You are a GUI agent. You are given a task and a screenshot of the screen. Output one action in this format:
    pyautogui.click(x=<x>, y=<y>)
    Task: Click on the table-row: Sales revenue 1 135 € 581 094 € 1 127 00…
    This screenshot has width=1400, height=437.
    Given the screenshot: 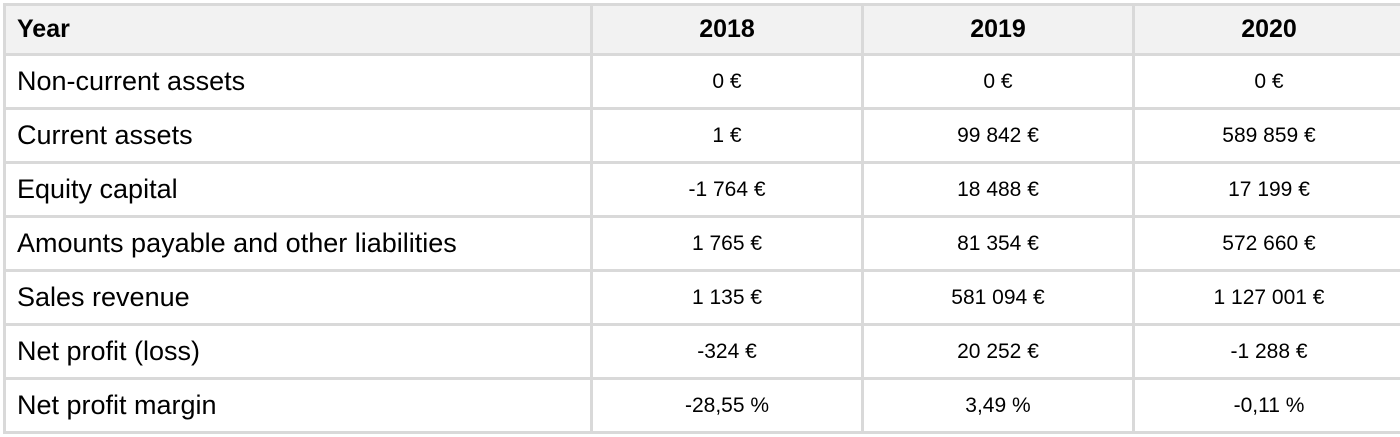 What is the action you would take?
    pyautogui.click(x=703, y=297)
    